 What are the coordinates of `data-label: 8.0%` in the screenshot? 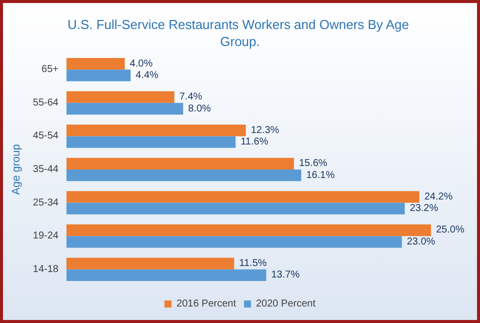 It's located at (200, 108).